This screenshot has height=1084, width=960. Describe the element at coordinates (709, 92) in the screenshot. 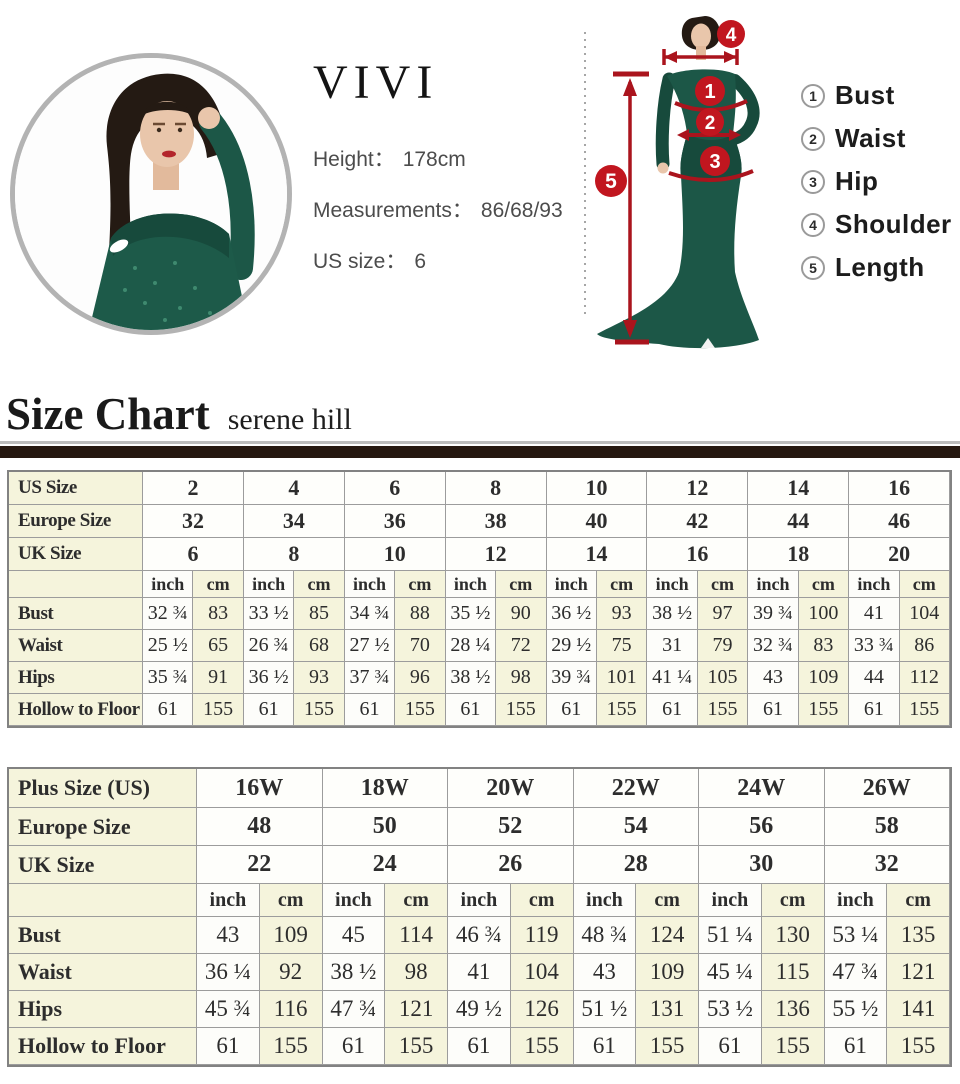

I see `marker-1: 1` at that location.